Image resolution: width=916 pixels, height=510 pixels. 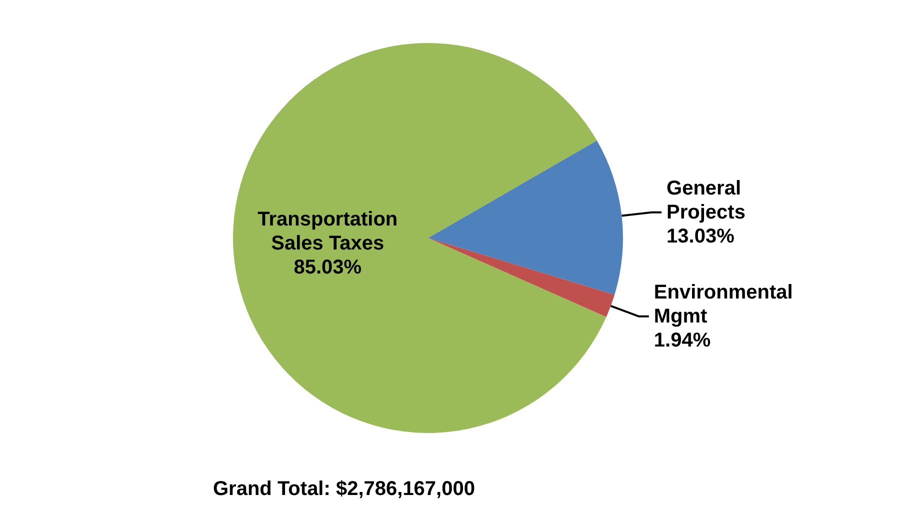 What do you see at coordinates (723, 304) in the screenshot?
I see `slice-label: Environmental Mgmt` at bounding box center [723, 304].